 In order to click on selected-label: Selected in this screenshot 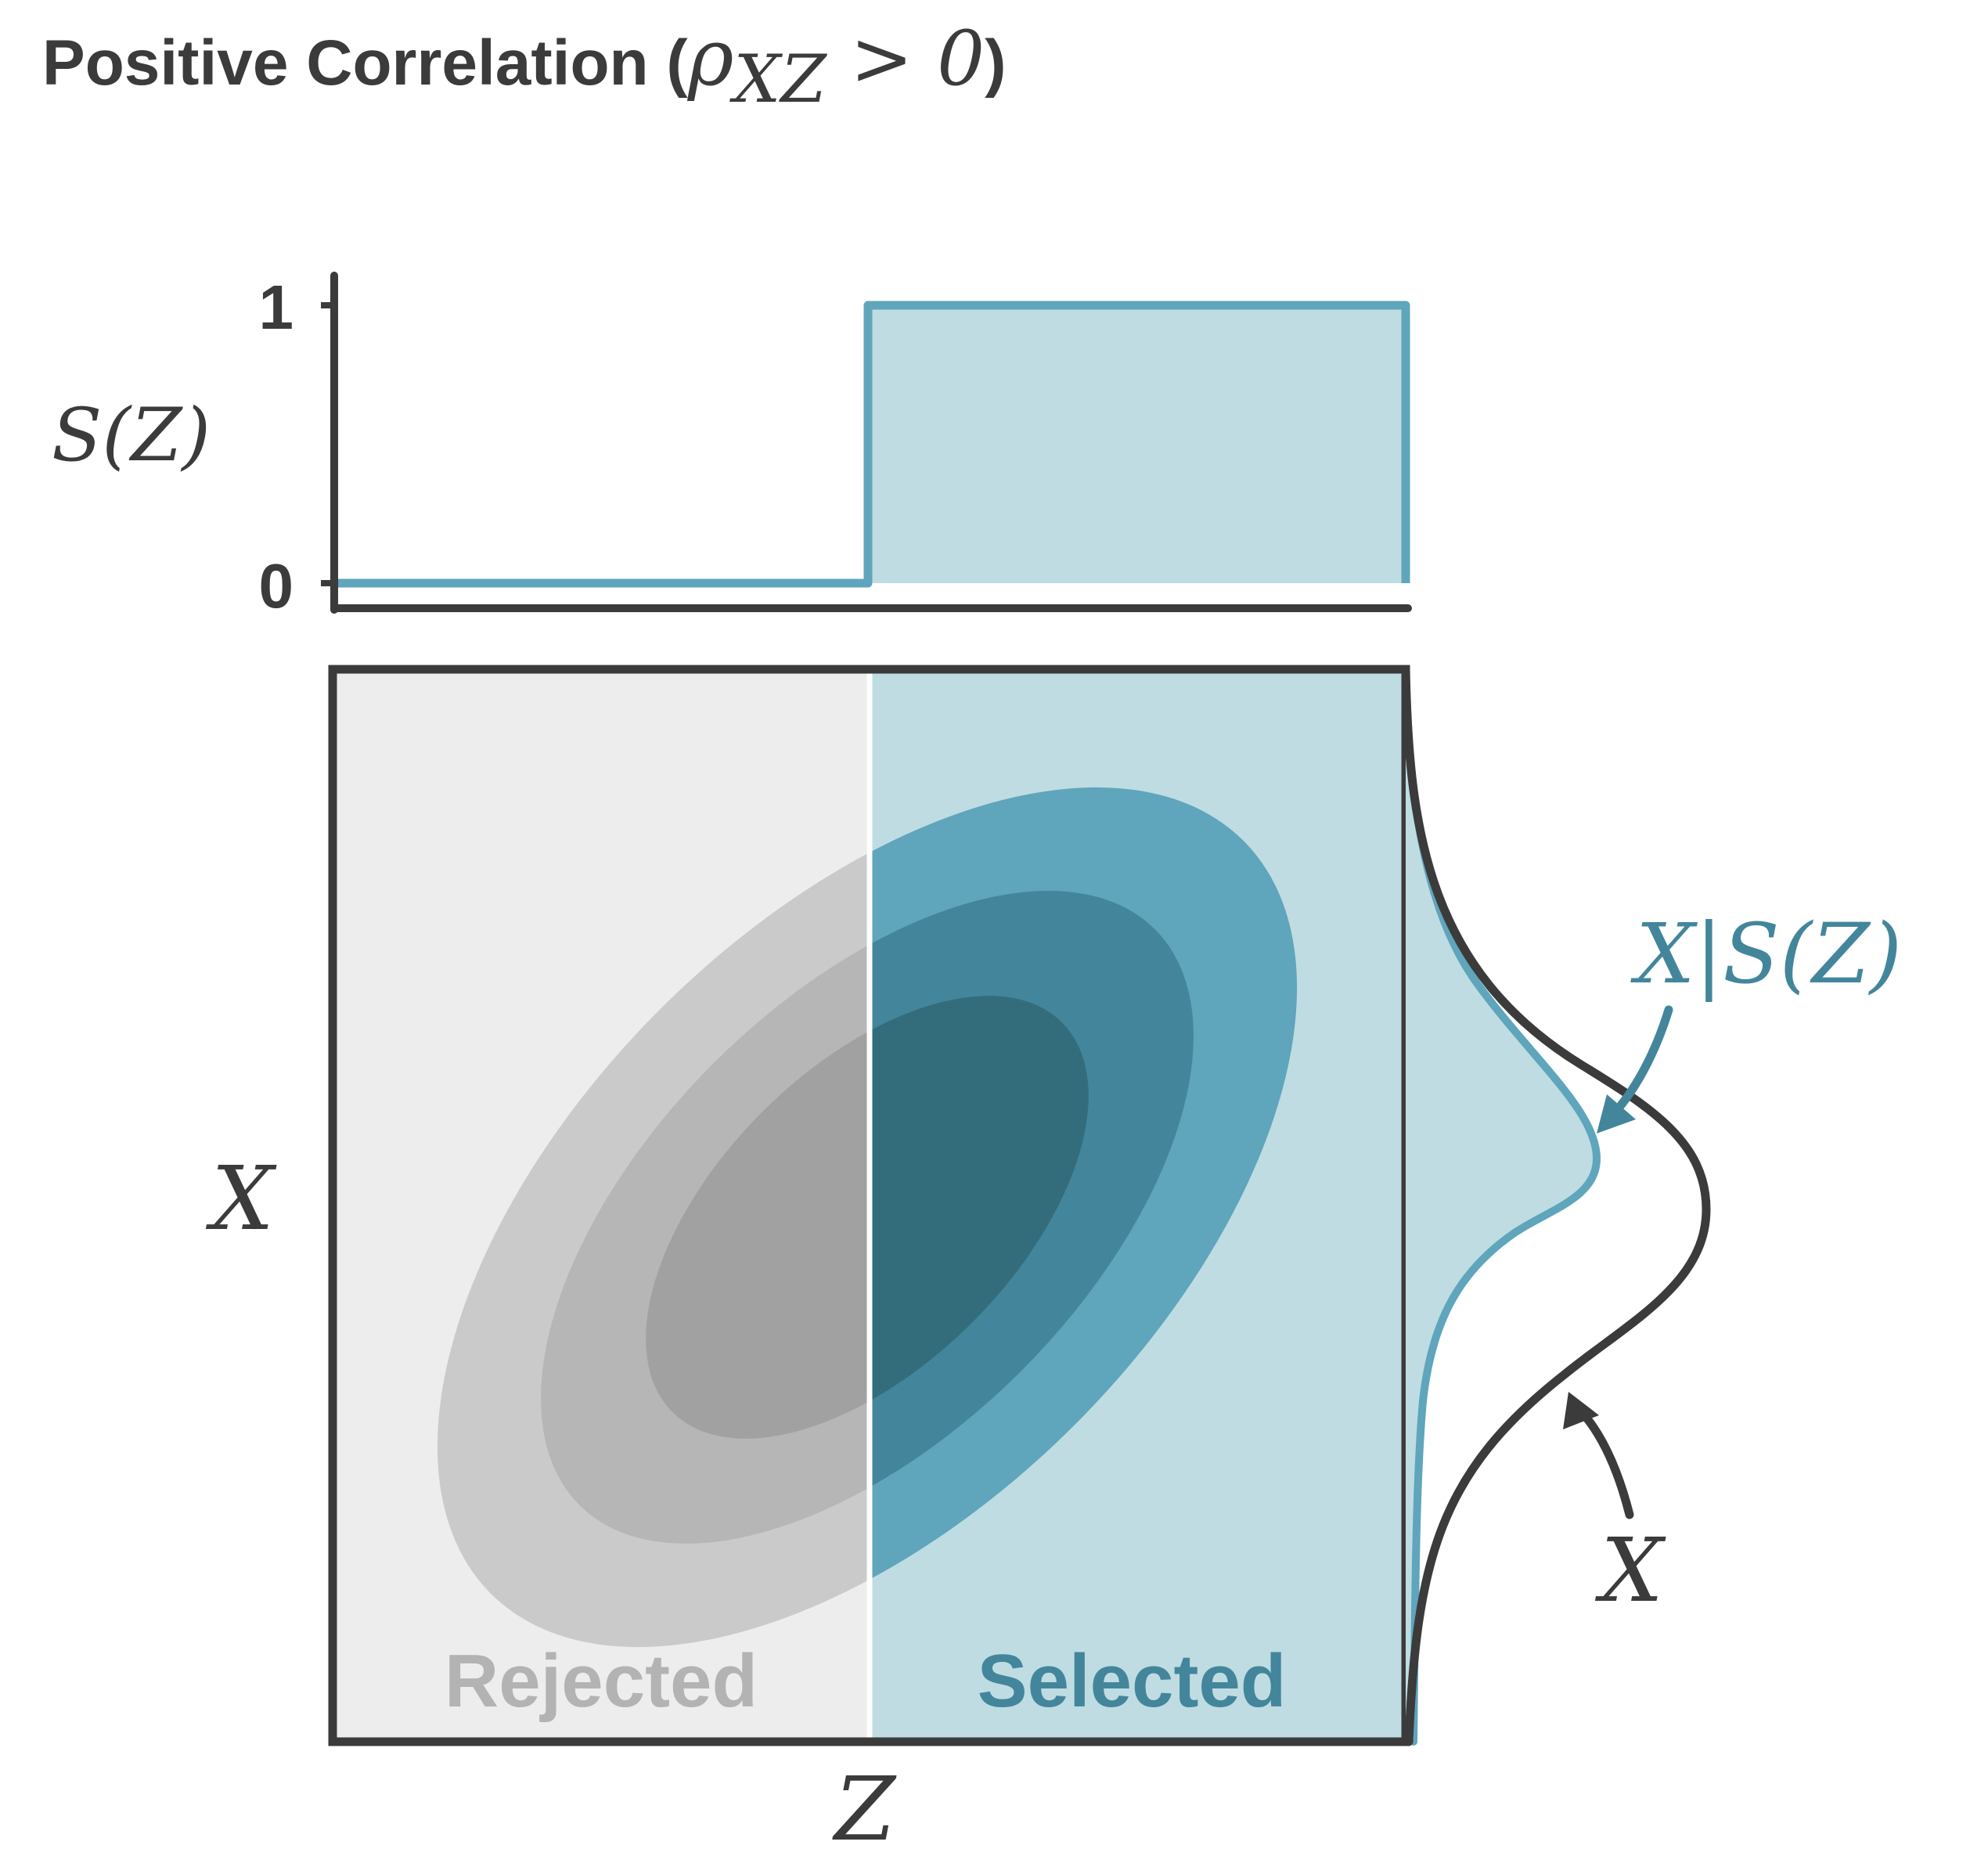, I will do `click(1132, 1681)`.